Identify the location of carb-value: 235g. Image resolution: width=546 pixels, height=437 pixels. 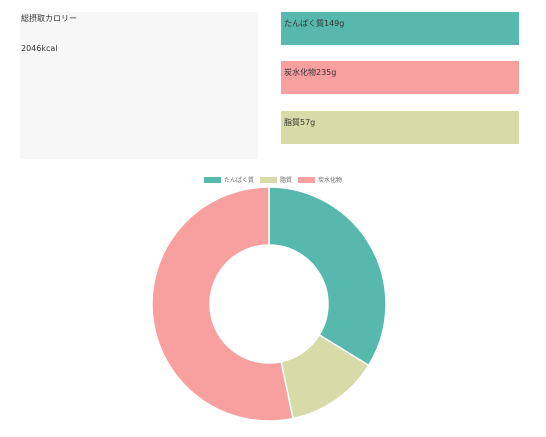
(326, 72).